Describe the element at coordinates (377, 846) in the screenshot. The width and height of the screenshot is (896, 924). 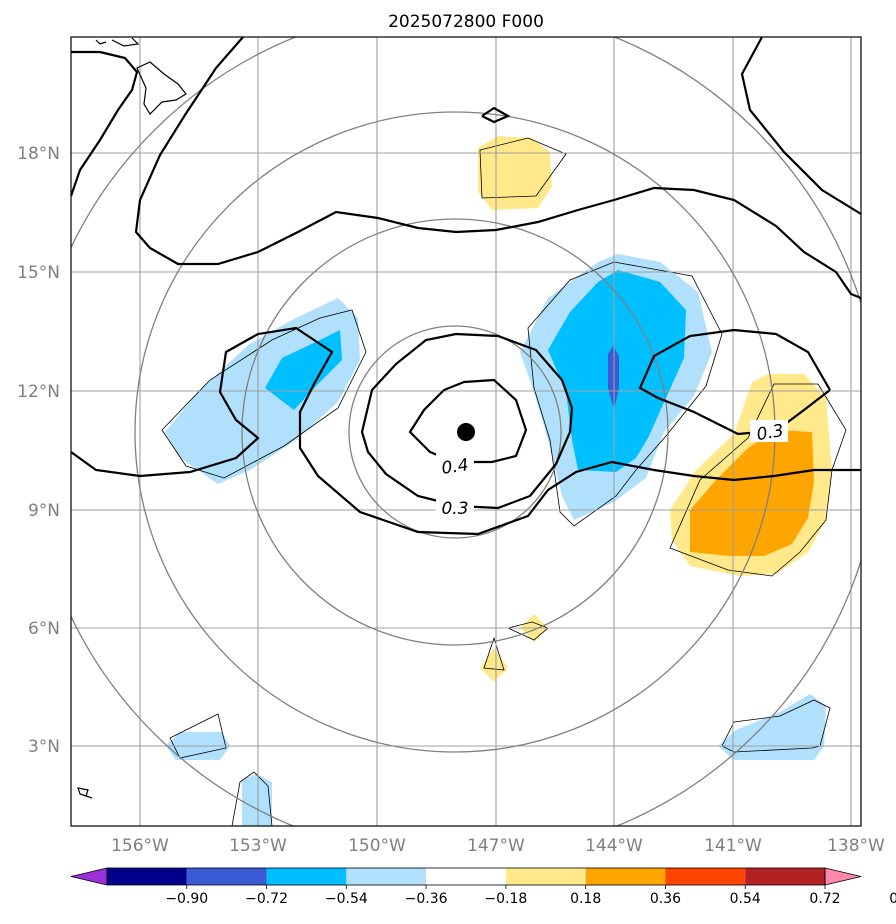
I see `lon-label: 150°W` at that location.